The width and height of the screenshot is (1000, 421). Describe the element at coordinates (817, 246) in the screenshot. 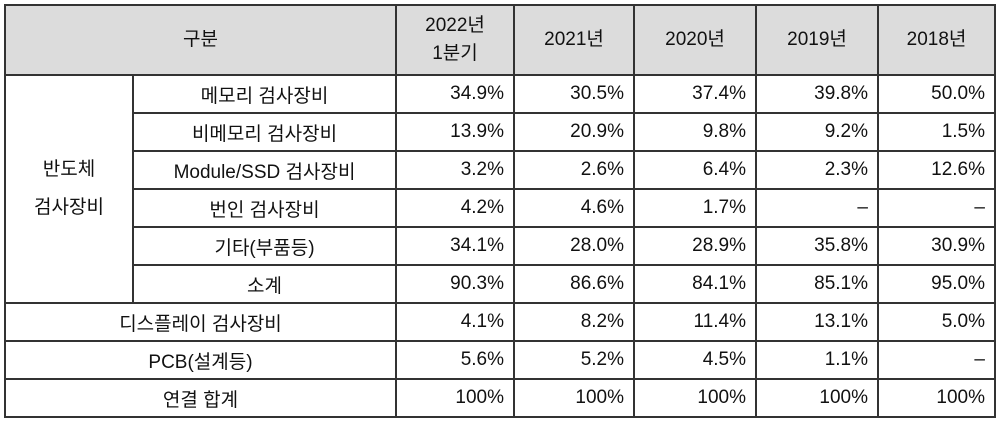

I see `value-cell: 35.8%` at that location.